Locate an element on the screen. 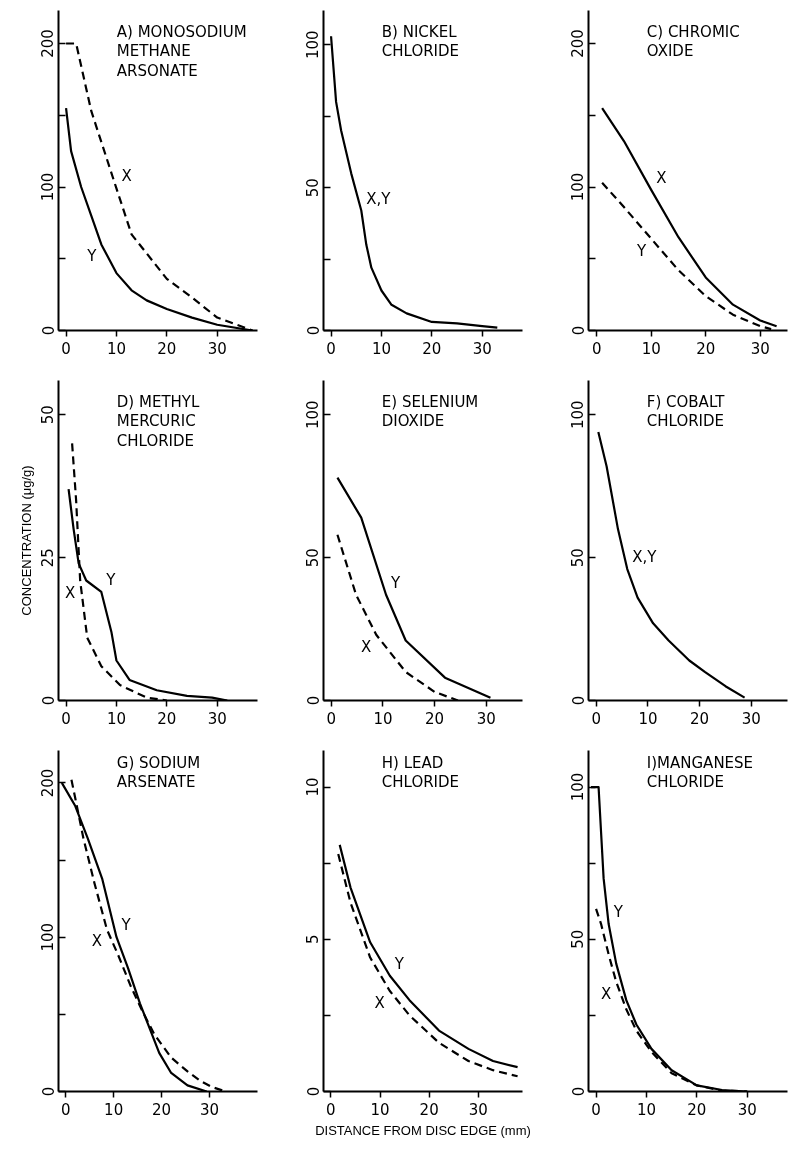 The height and width of the screenshot is (1157, 796). y-tick-label: 5 is located at coordinates (313, 939).